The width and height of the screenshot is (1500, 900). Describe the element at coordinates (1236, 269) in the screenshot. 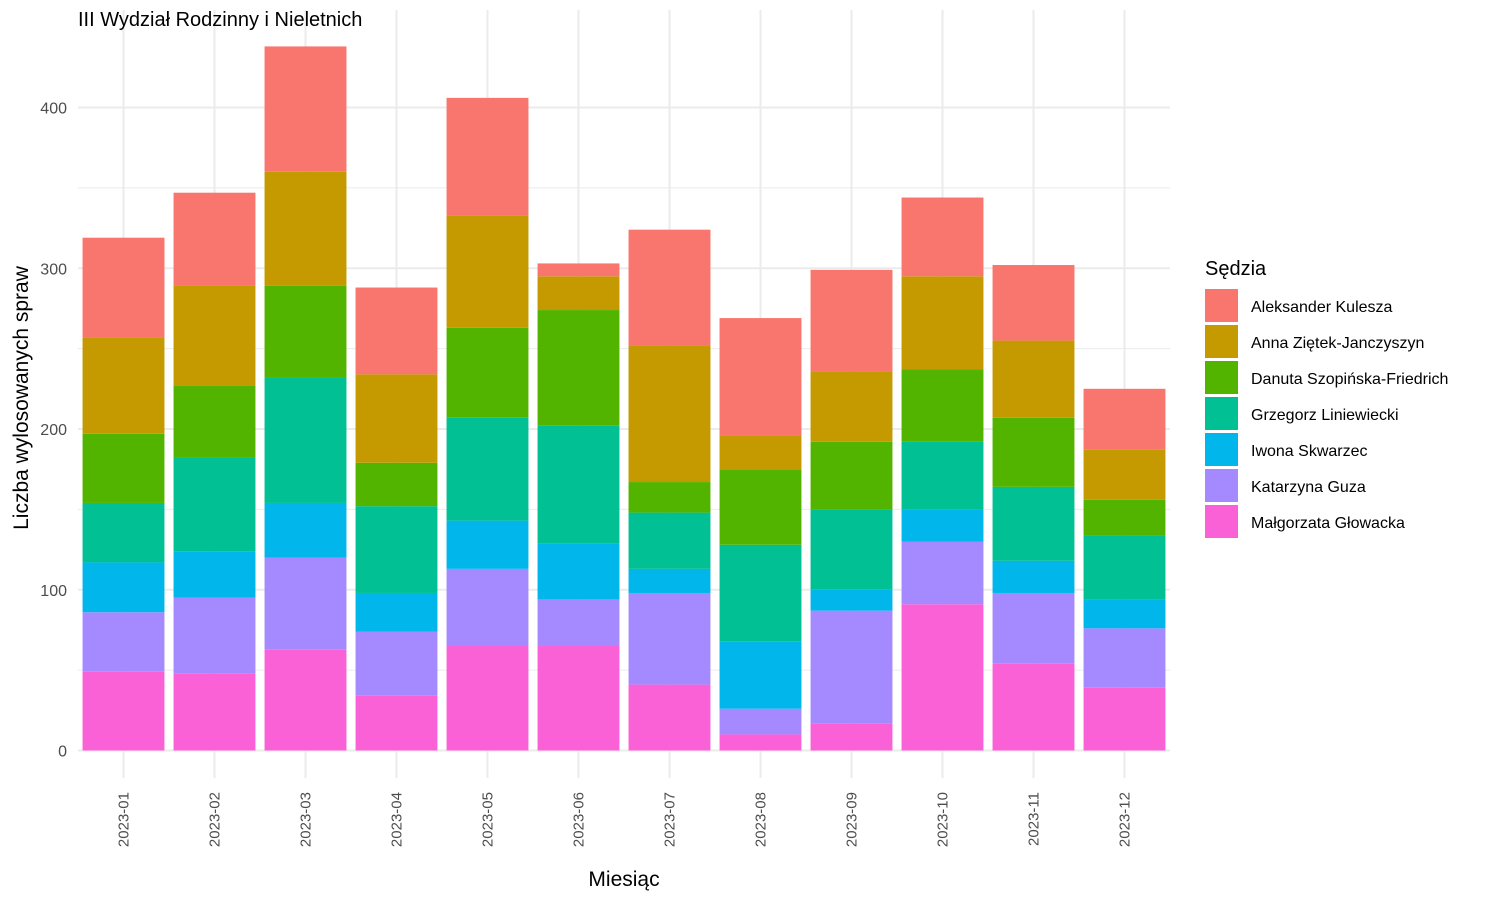

I see `legend-title: Sędzia` at that location.